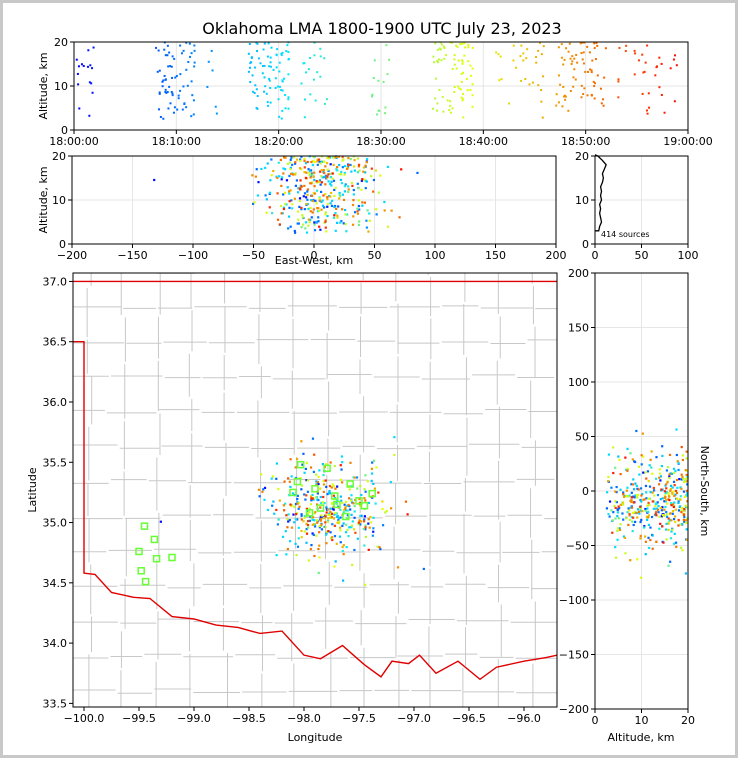  What do you see at coordinates (642, 720) in the screenshot?
I see `altitude-northsouth-xtick-label: 10` at bounding box center [642, 720].